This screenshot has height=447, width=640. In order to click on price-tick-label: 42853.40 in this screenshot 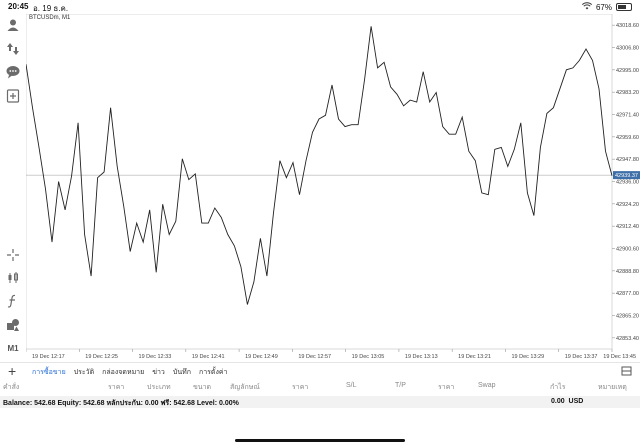, I will do `click(627, 339)`.